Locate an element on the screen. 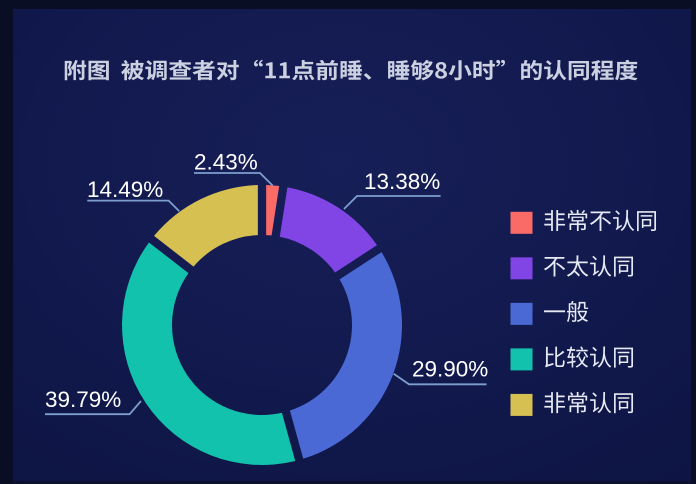 The image size is (696, 484). svg-text: 13.38% is located at coordinates (402, 181).